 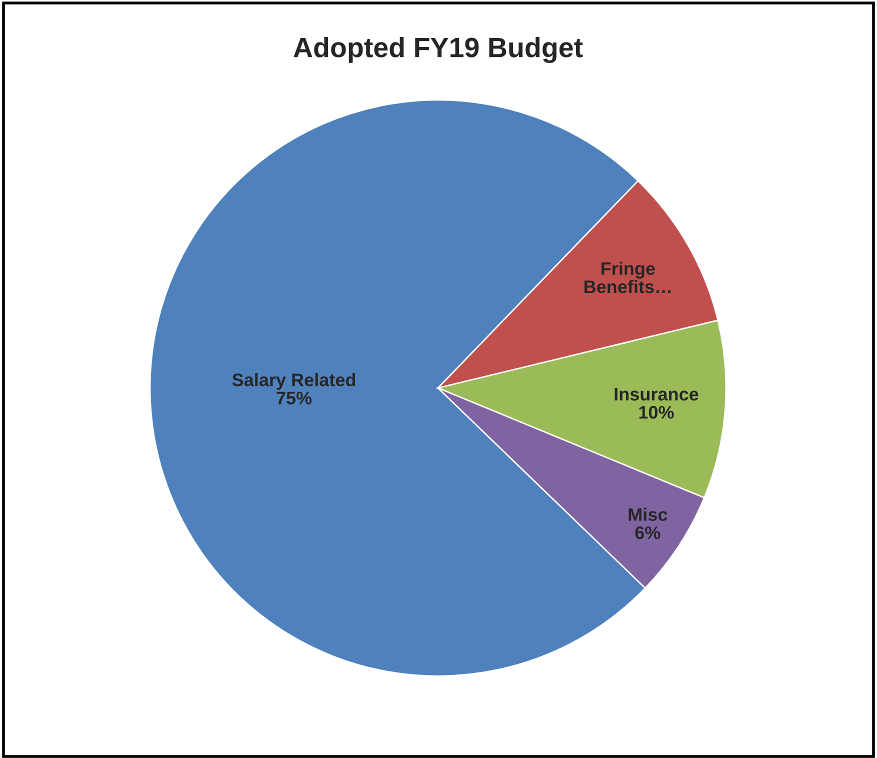 I want to click on chart-title: Adopted FY19 Budget, so click(x=438, y=50).